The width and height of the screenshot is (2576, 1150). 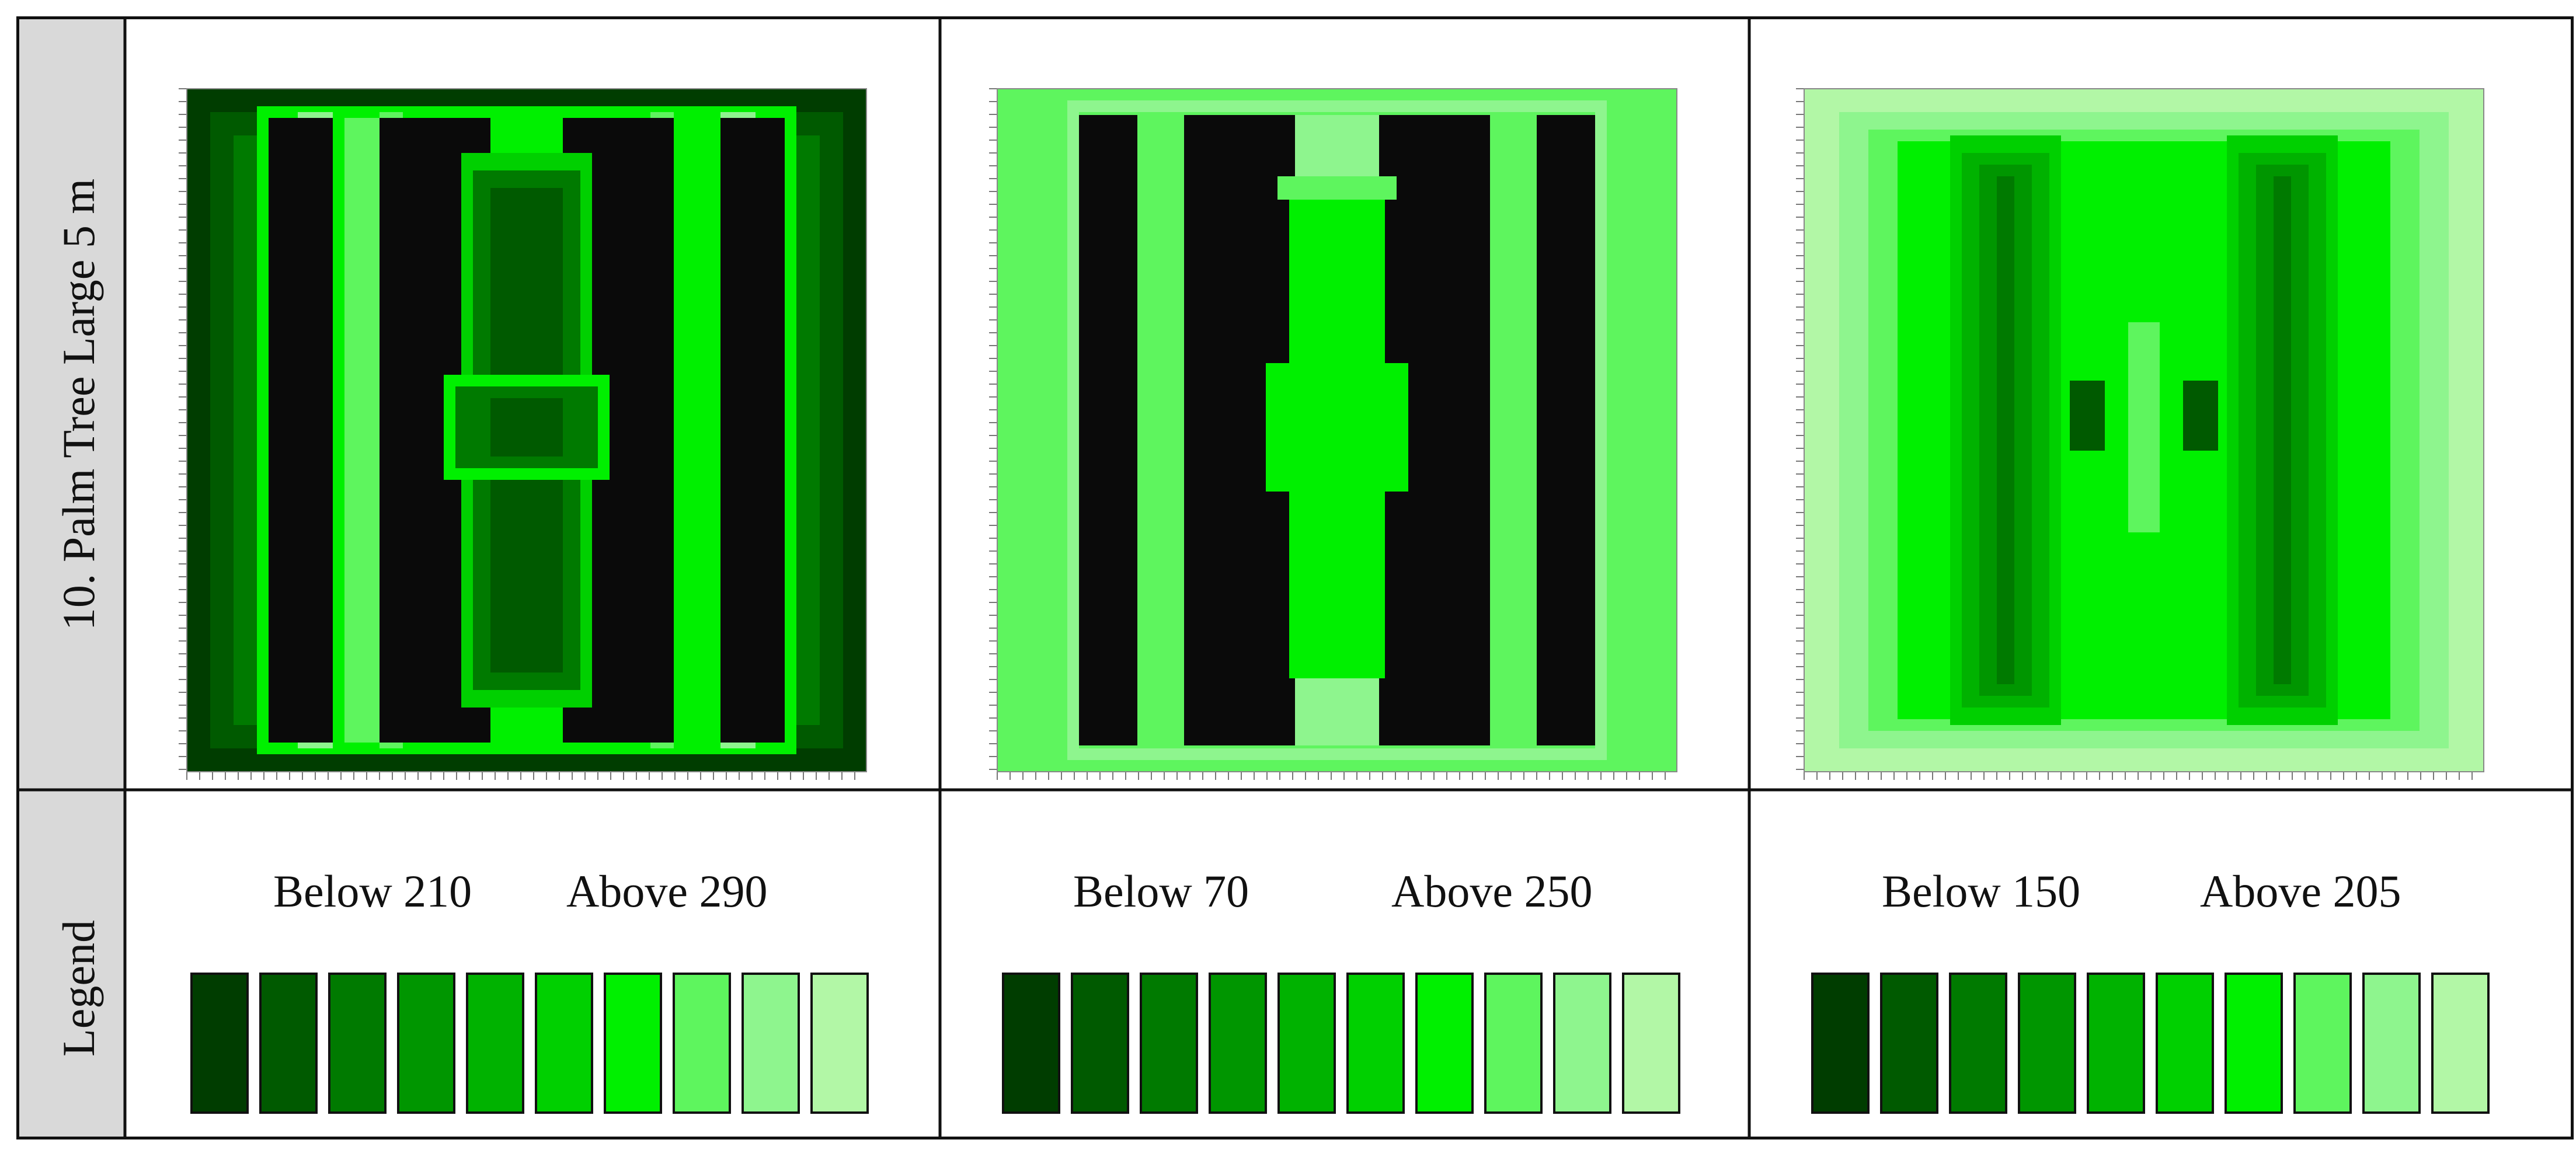 What do you see at coordinates (1161, 891) in the screenshot?
I see `legend-middle-low-label: Below 70` at bounding box center [1161, 891].